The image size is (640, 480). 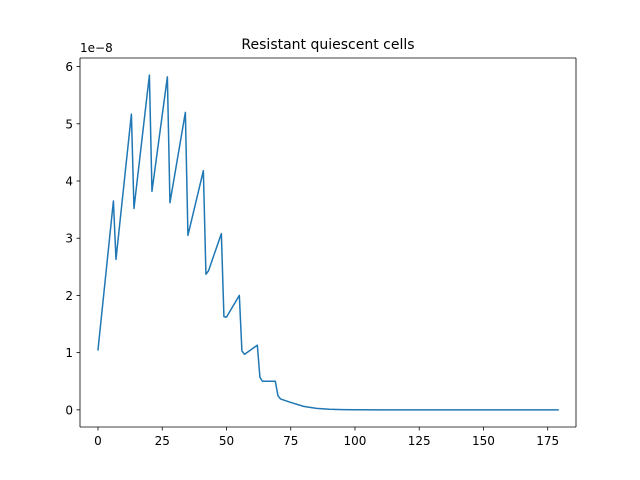 I want to click on y-tick-label: 0, so click(x=69, y=410).